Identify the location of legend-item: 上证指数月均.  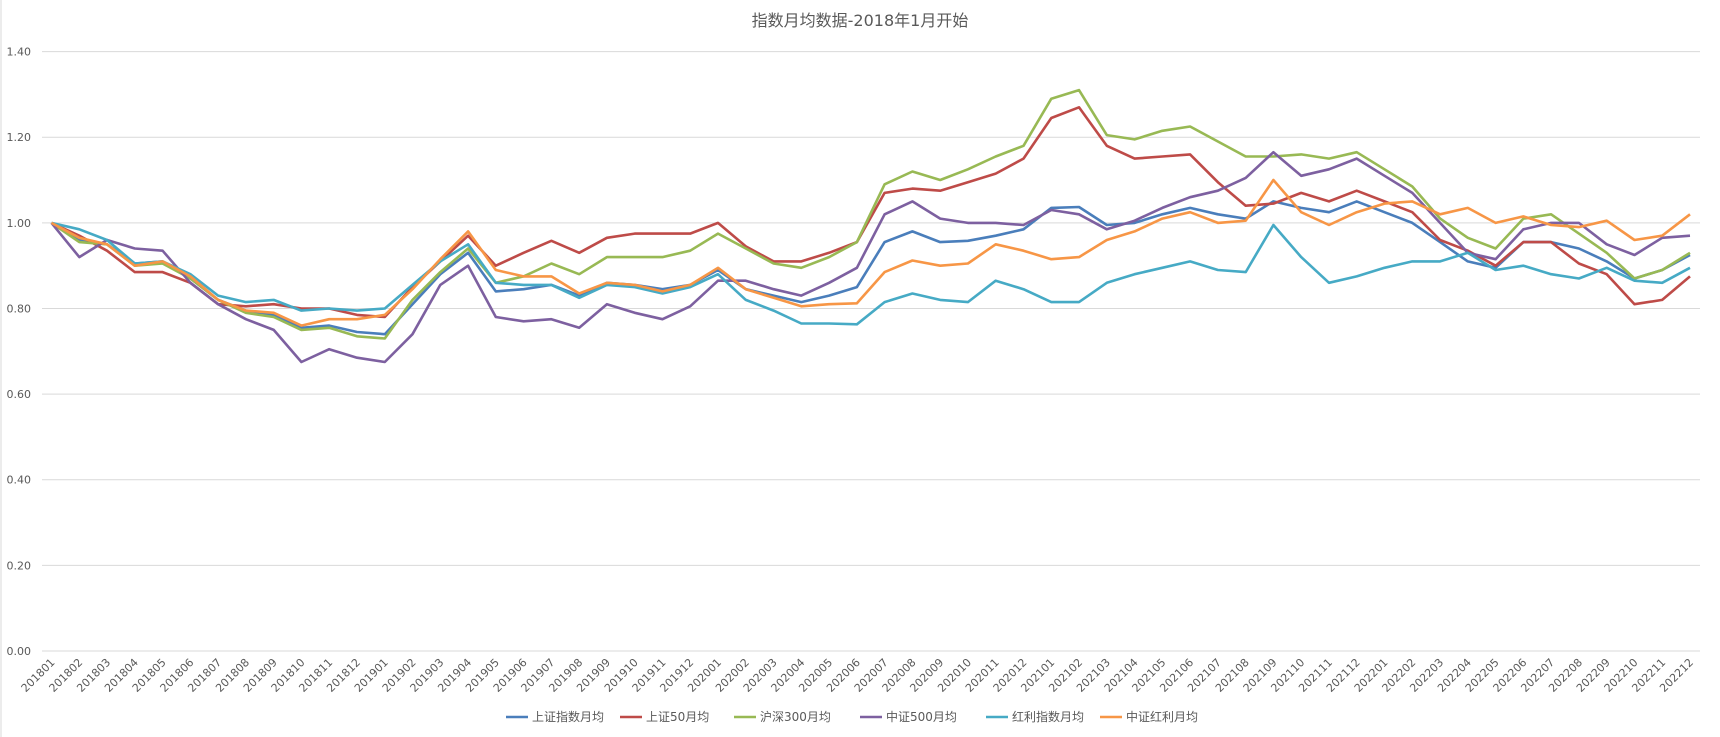
(555, 716).